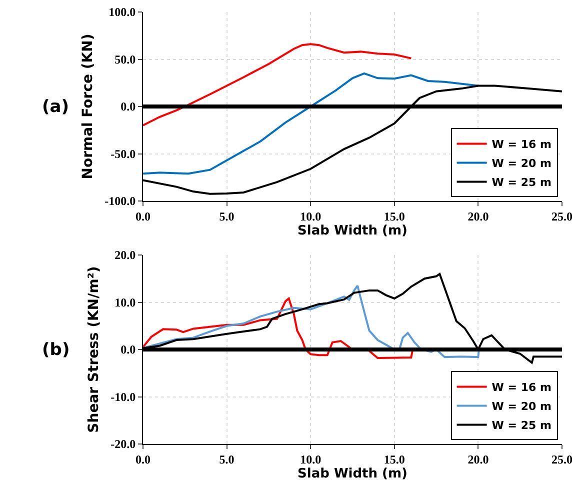 This screenshot has height=487, width=578. Describe the element at coordinates (88, 107) in the screenshot. I see `y-axis-title: Normal Force (KN)` at that location.